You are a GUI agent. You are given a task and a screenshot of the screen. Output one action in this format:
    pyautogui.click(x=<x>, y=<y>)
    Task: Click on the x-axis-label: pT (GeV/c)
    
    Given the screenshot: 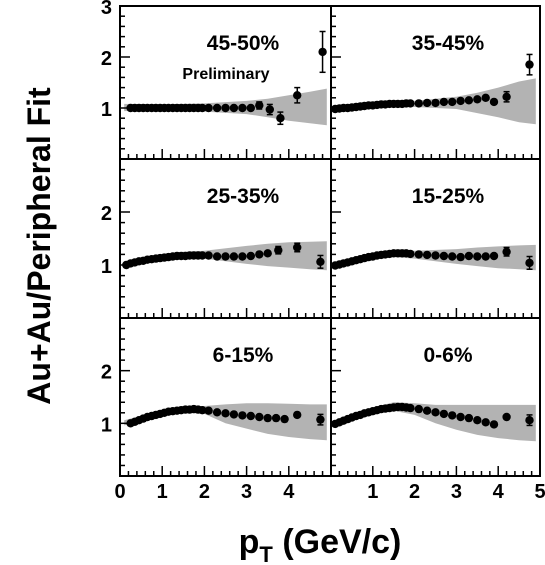 What is the action you would take?
    pyautogui.click(x=320, y=544)
    